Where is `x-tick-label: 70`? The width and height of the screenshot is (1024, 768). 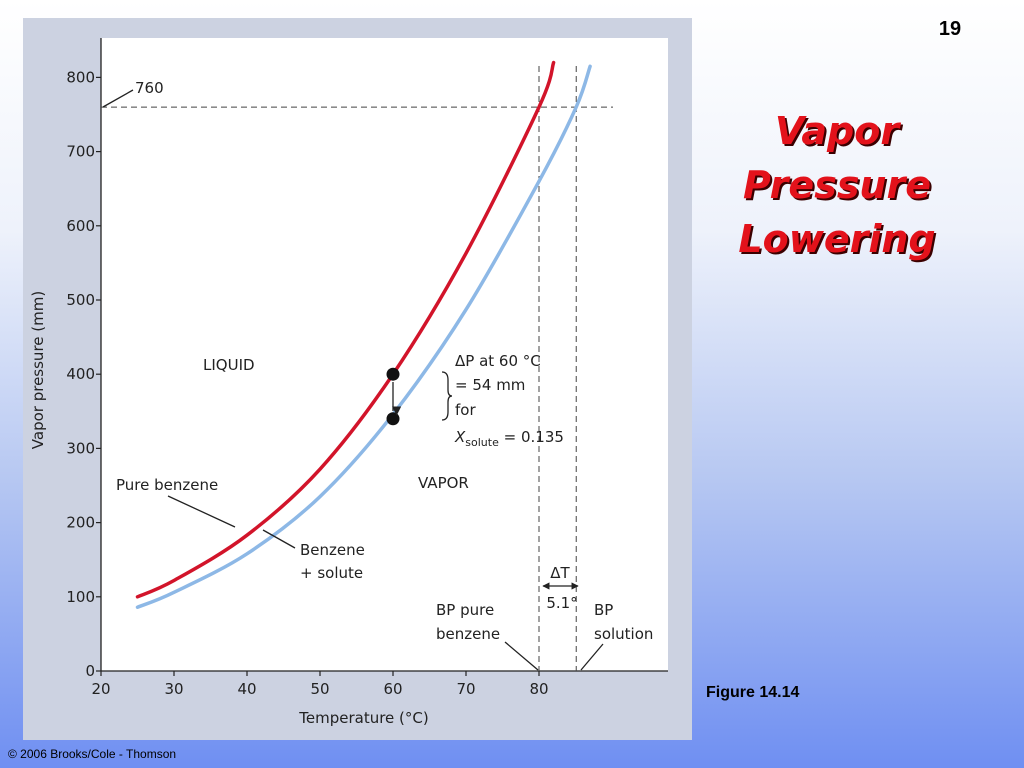
x-tick-label: 70 is located at coordinates (465, 689).